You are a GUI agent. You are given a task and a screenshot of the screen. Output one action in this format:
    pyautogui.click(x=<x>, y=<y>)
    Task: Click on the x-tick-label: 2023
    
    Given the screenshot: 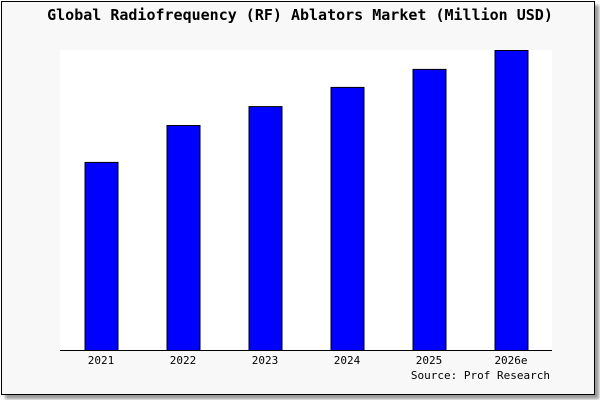 What is the action you would take?
    pyautogui.click(x=265, y=360)
    